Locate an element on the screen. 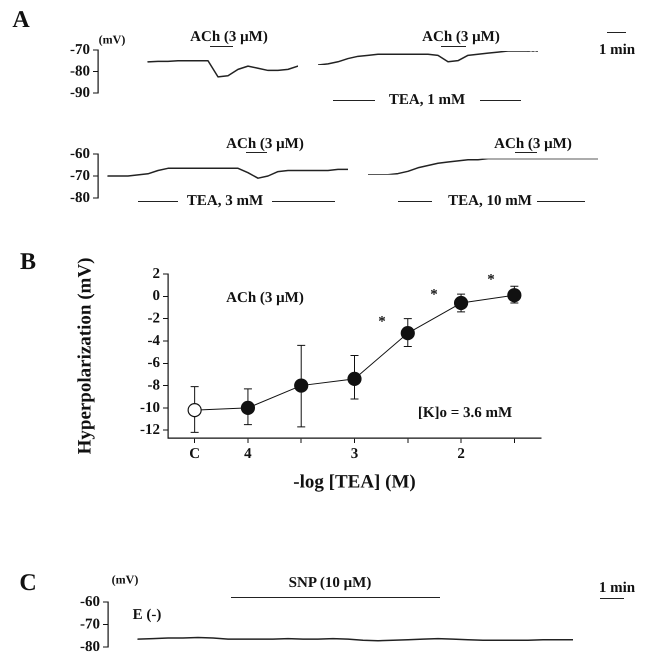 This screenshot has width=658, height=659. y-tick-label: -10 is located at coordinates (150, 408).